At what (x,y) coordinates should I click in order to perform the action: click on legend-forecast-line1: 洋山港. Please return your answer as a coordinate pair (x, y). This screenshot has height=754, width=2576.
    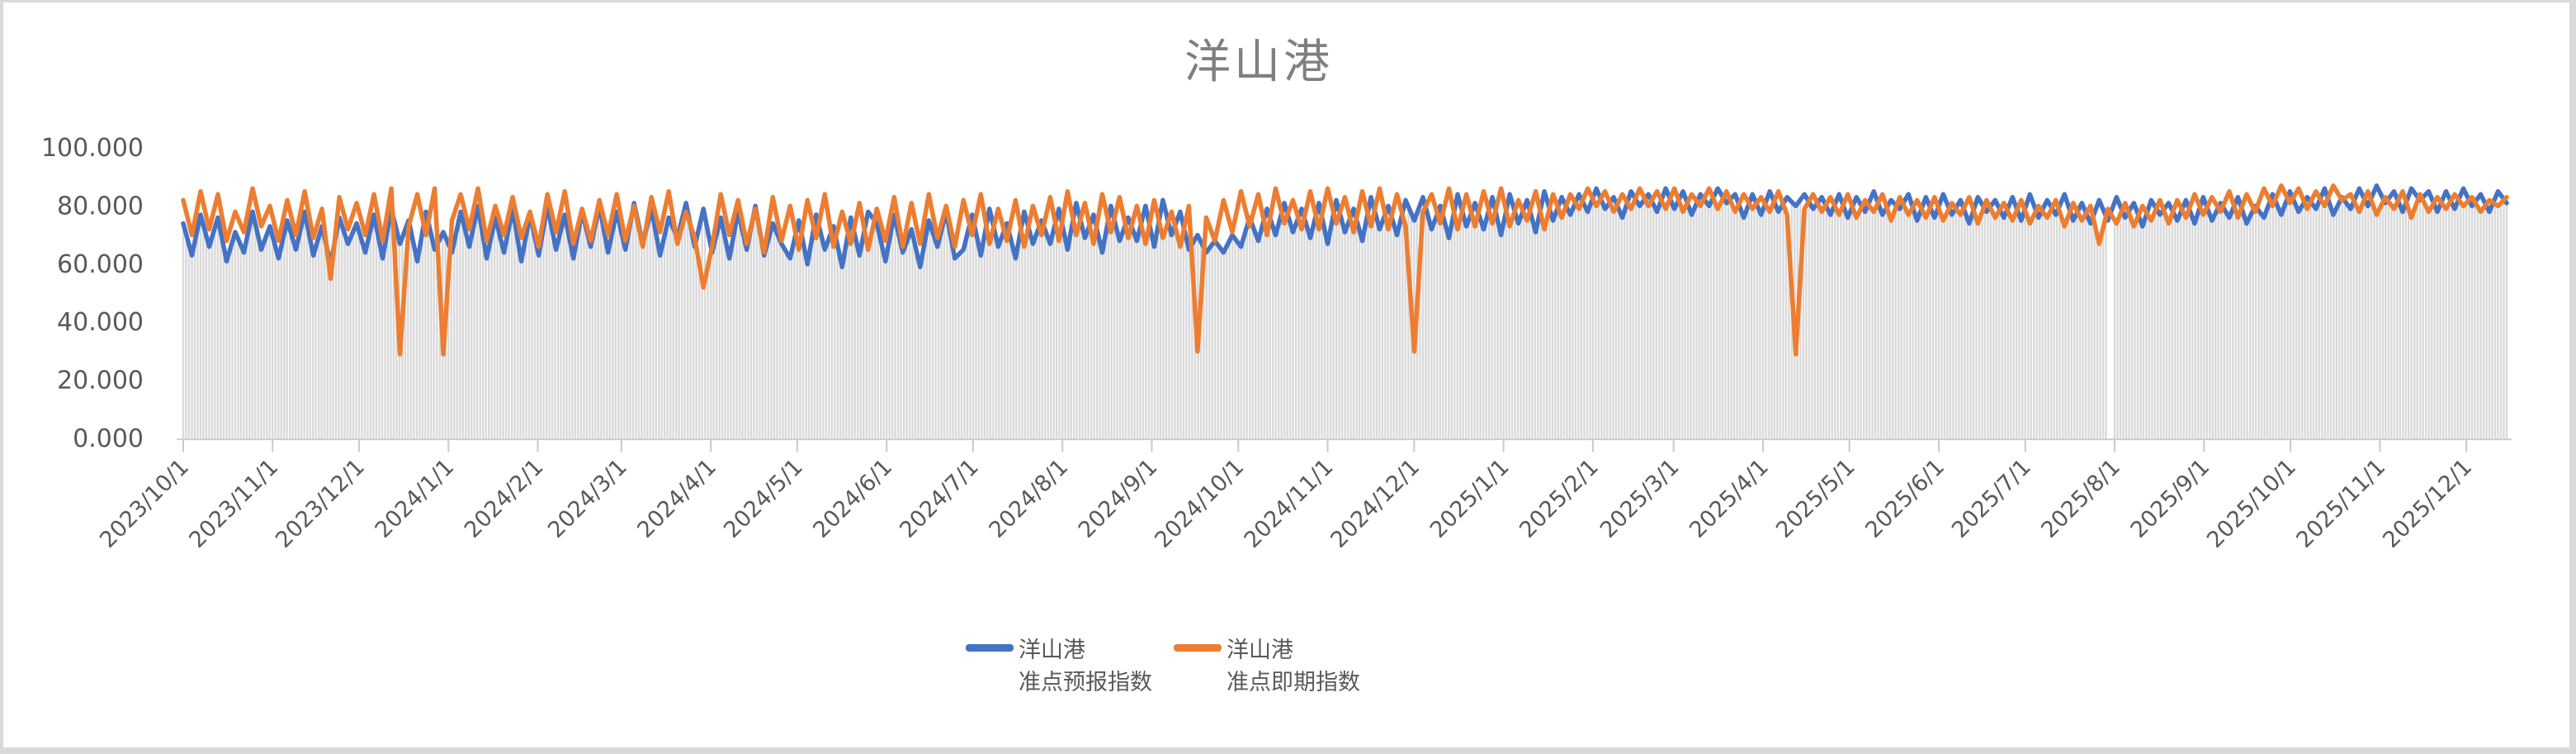
    Looking at the image, I should click on (1052, 650).